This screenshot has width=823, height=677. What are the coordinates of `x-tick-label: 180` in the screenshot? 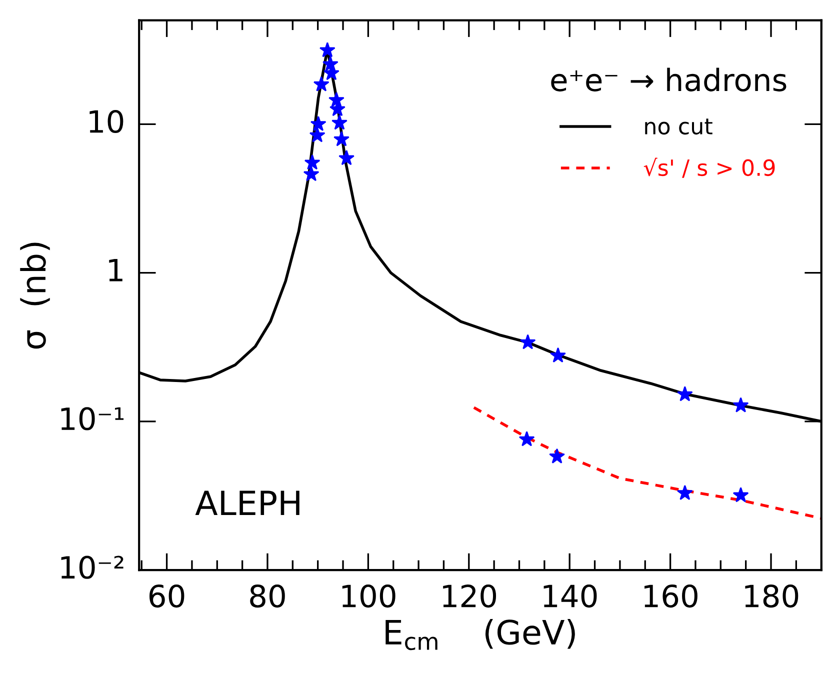 It's located at (771, 596).